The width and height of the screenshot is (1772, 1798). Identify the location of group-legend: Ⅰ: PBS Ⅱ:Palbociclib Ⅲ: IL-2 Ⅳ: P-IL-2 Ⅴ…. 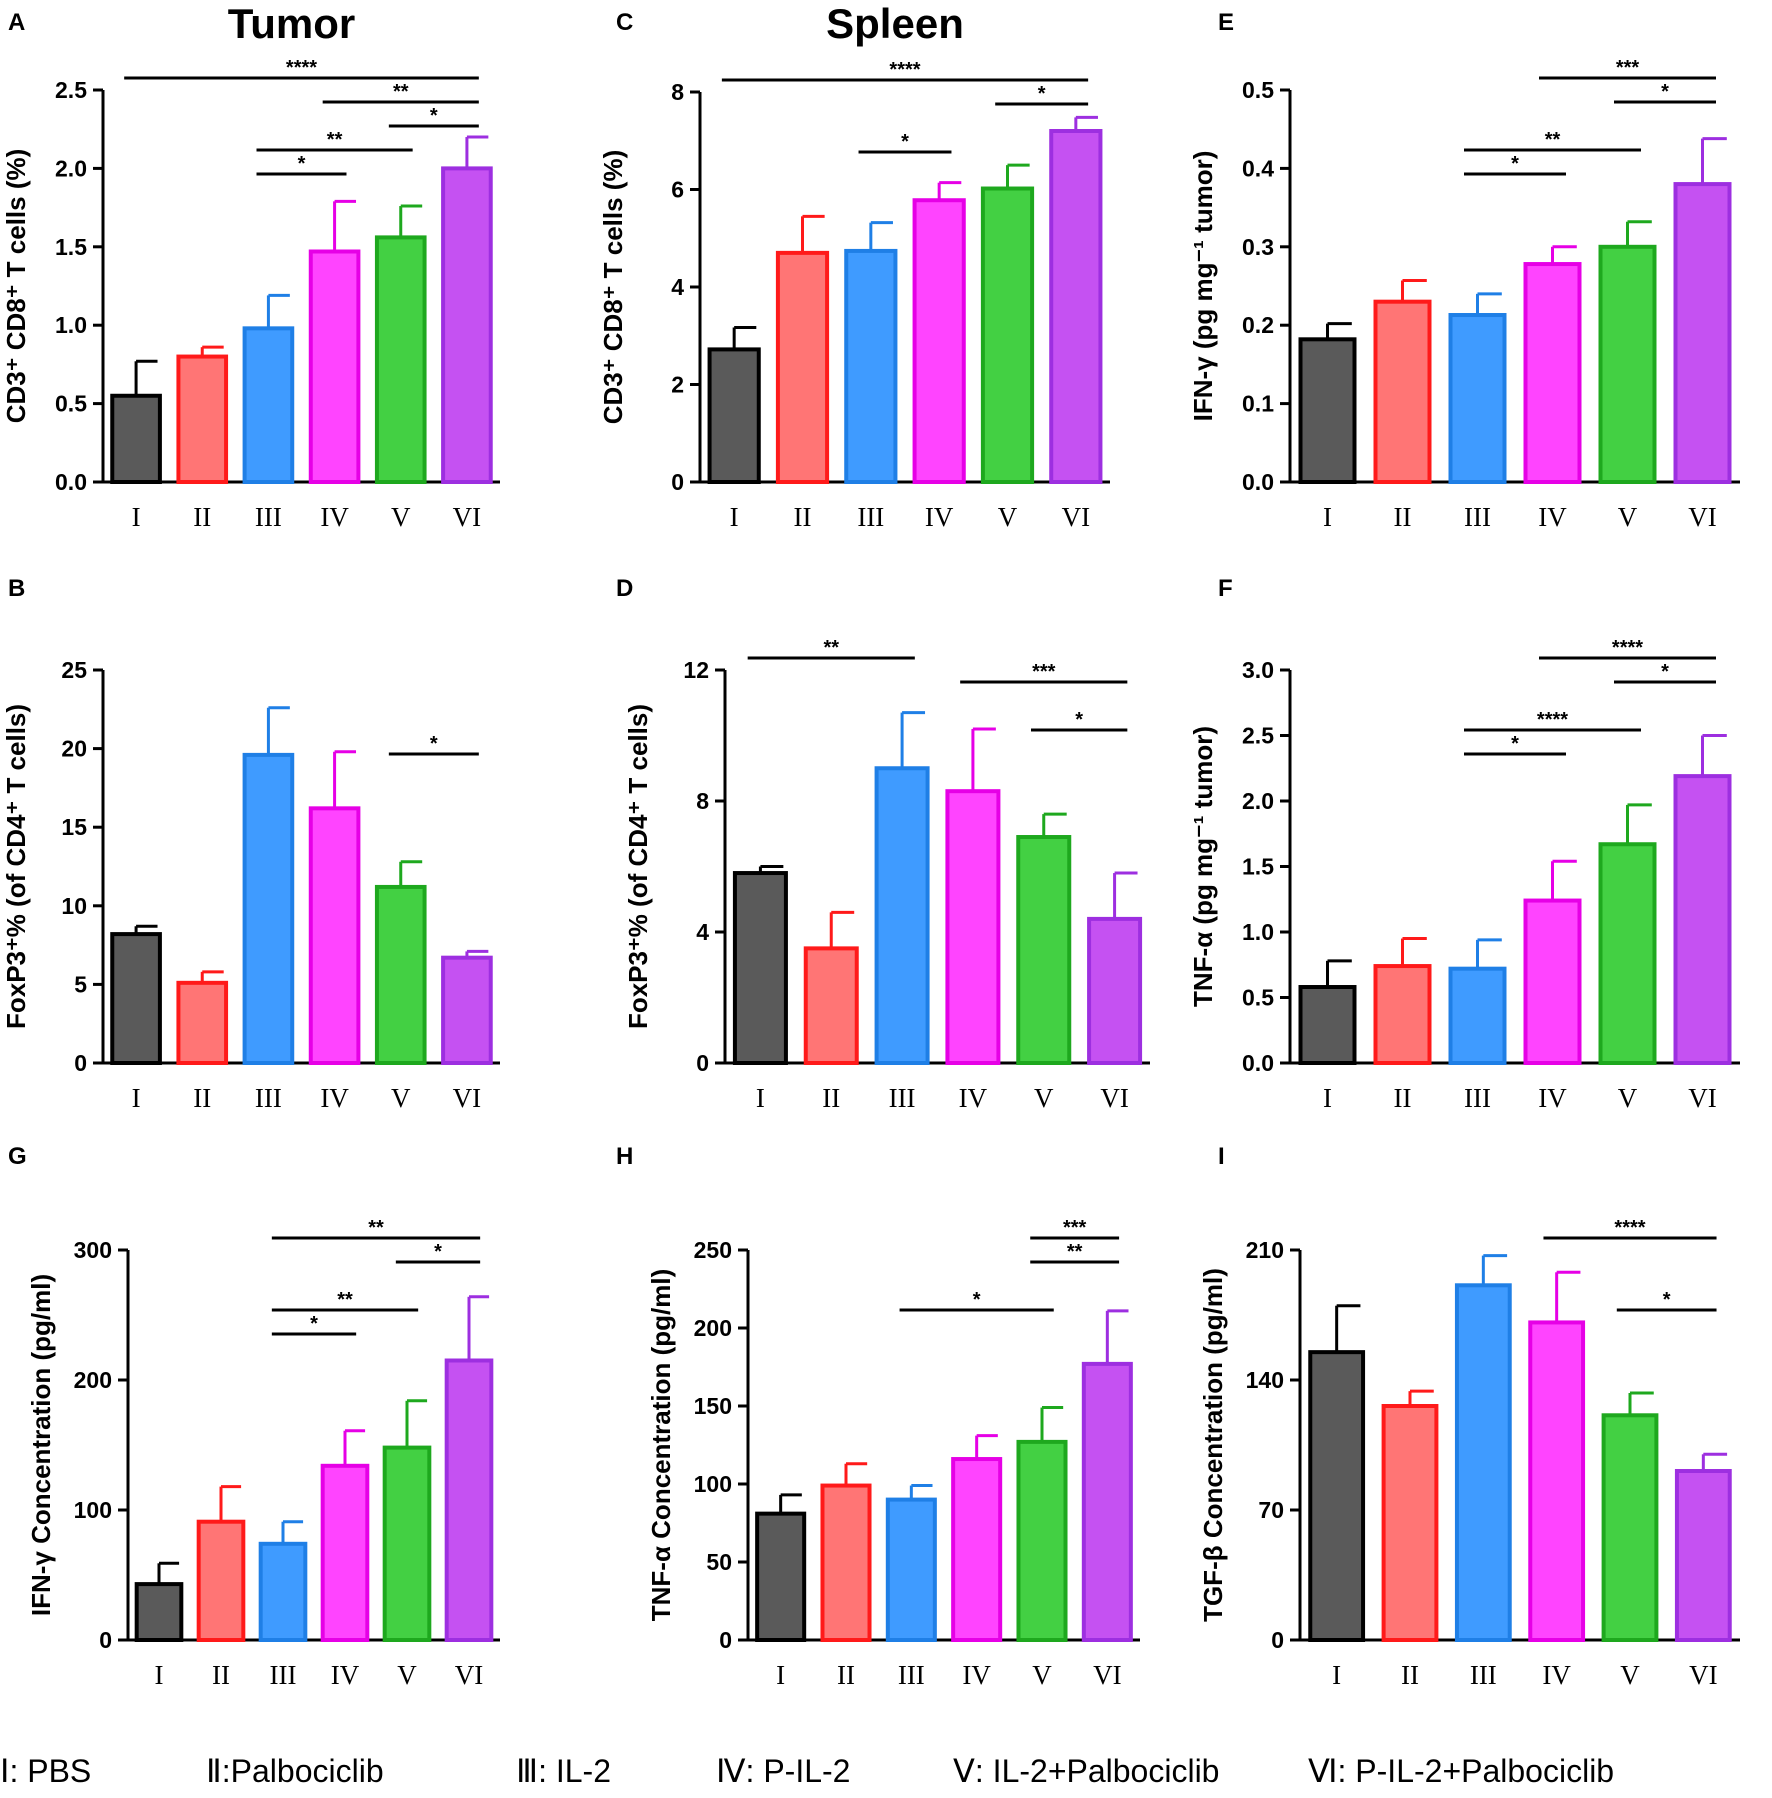
(886, 1775).